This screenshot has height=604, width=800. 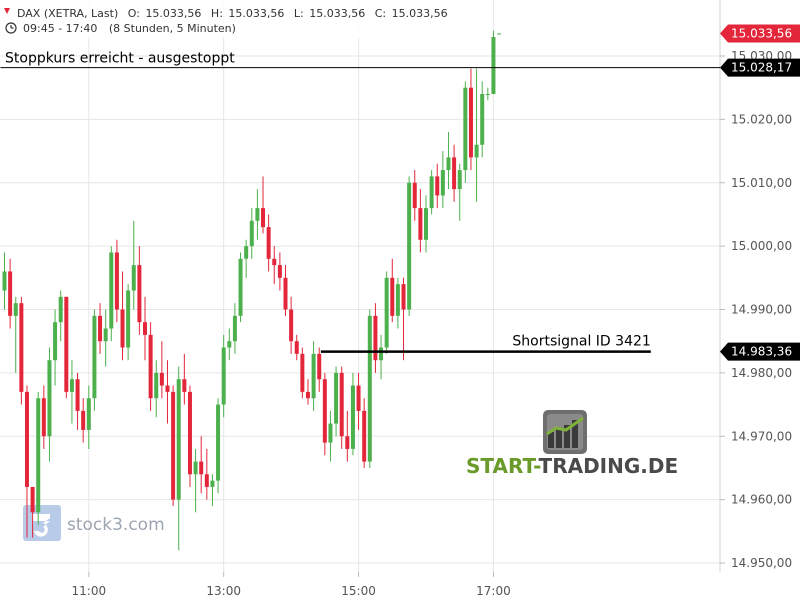 I want to click on short-signal-price-tag: 14.983,36, so click(x=760, y=351).